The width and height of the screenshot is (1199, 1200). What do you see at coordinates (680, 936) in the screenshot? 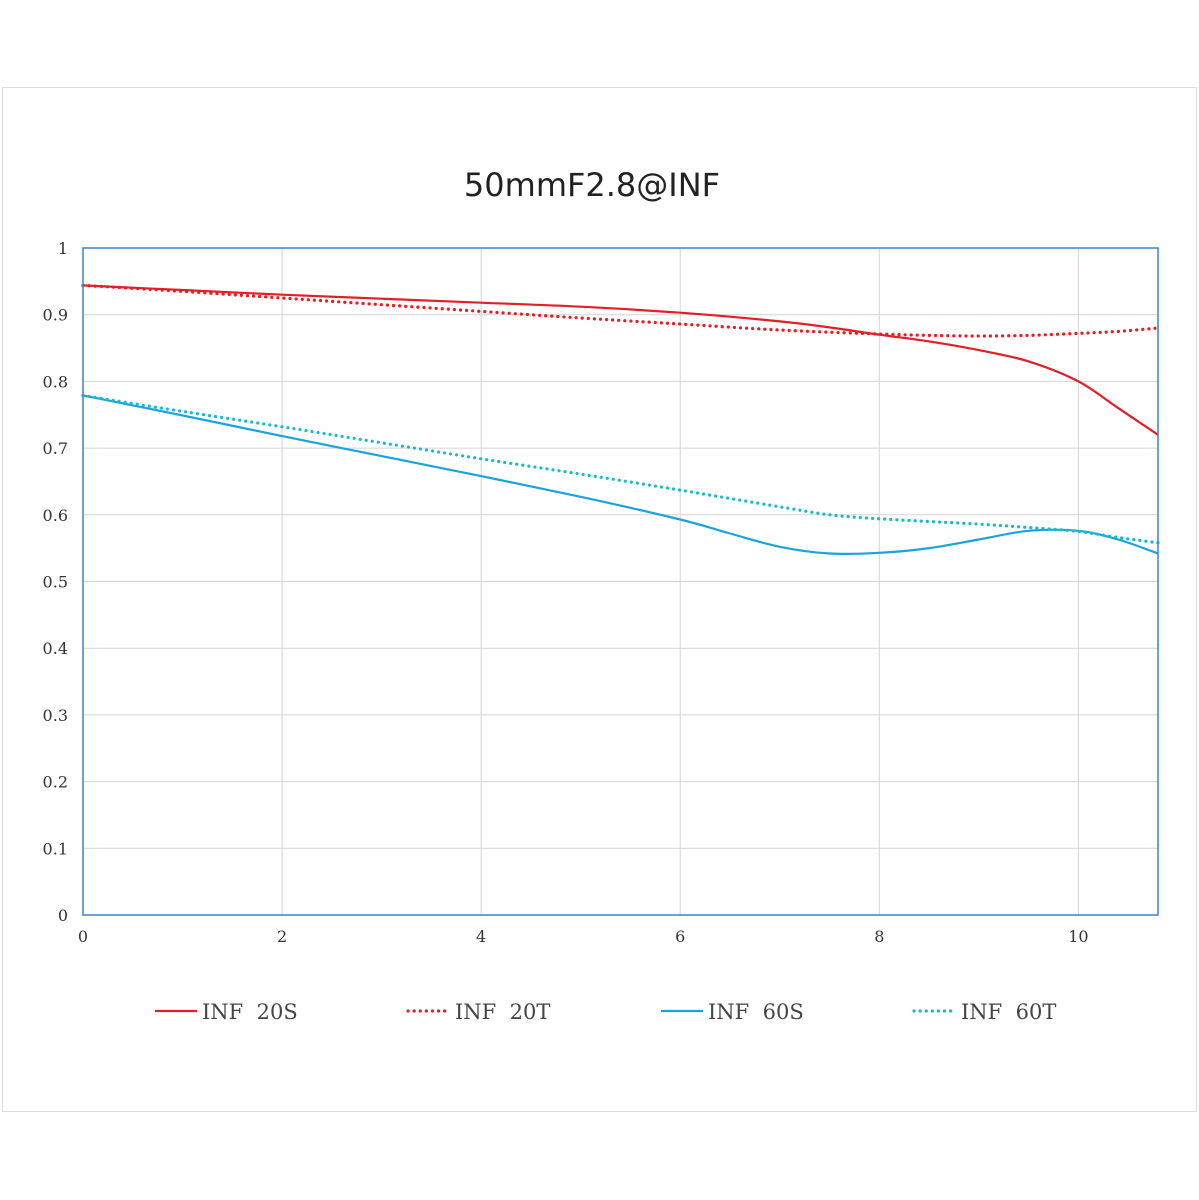
I see `x-tick-label: 6` at bounding box center [680, 936].